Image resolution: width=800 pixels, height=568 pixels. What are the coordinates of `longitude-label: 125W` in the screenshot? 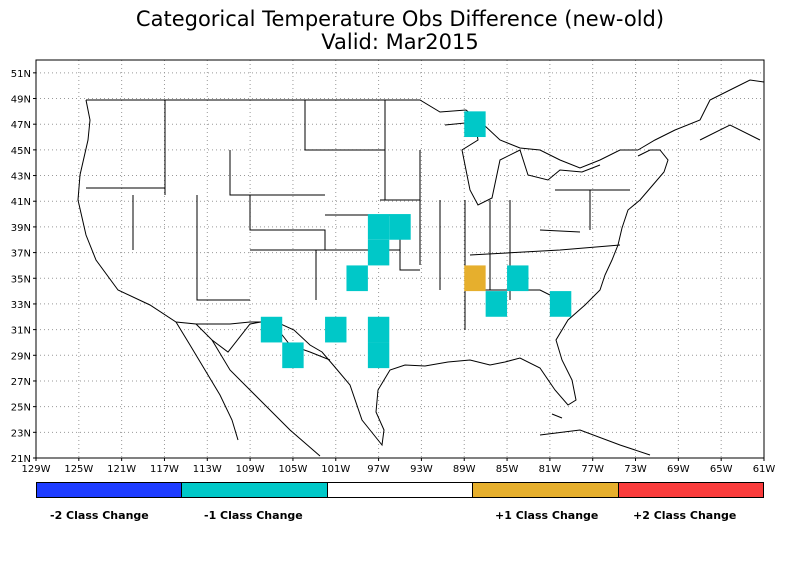 It's located at (78, 469).